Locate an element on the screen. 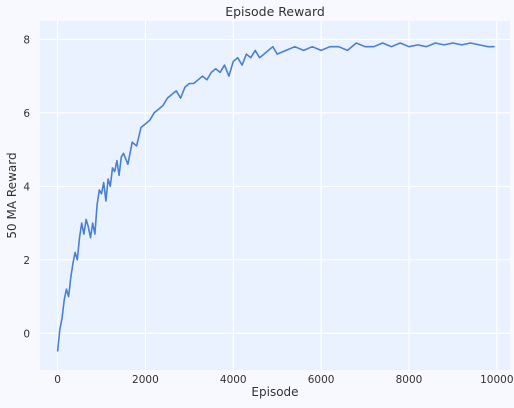 This screenshot has height=408, width=514. y-tick-label: 4 is located at coordinates (26, 187).